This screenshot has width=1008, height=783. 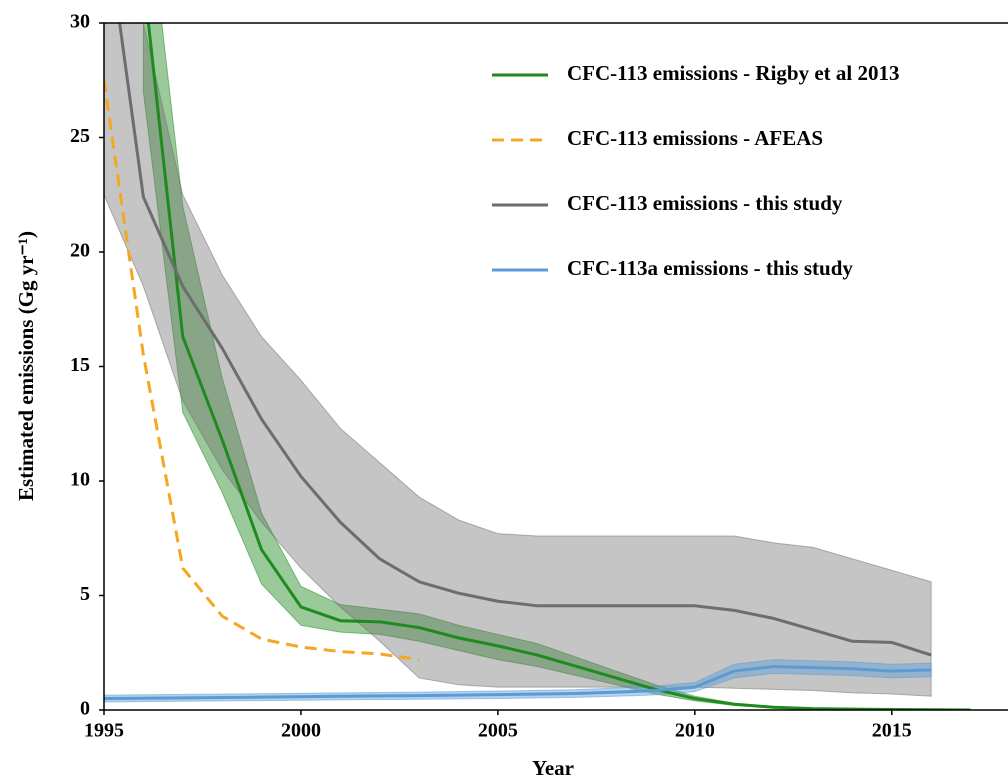 What do you see at coordinates (80, 365) in the screenshot?
I see `y-tick-label: 15` at bounding box center [80, 365].